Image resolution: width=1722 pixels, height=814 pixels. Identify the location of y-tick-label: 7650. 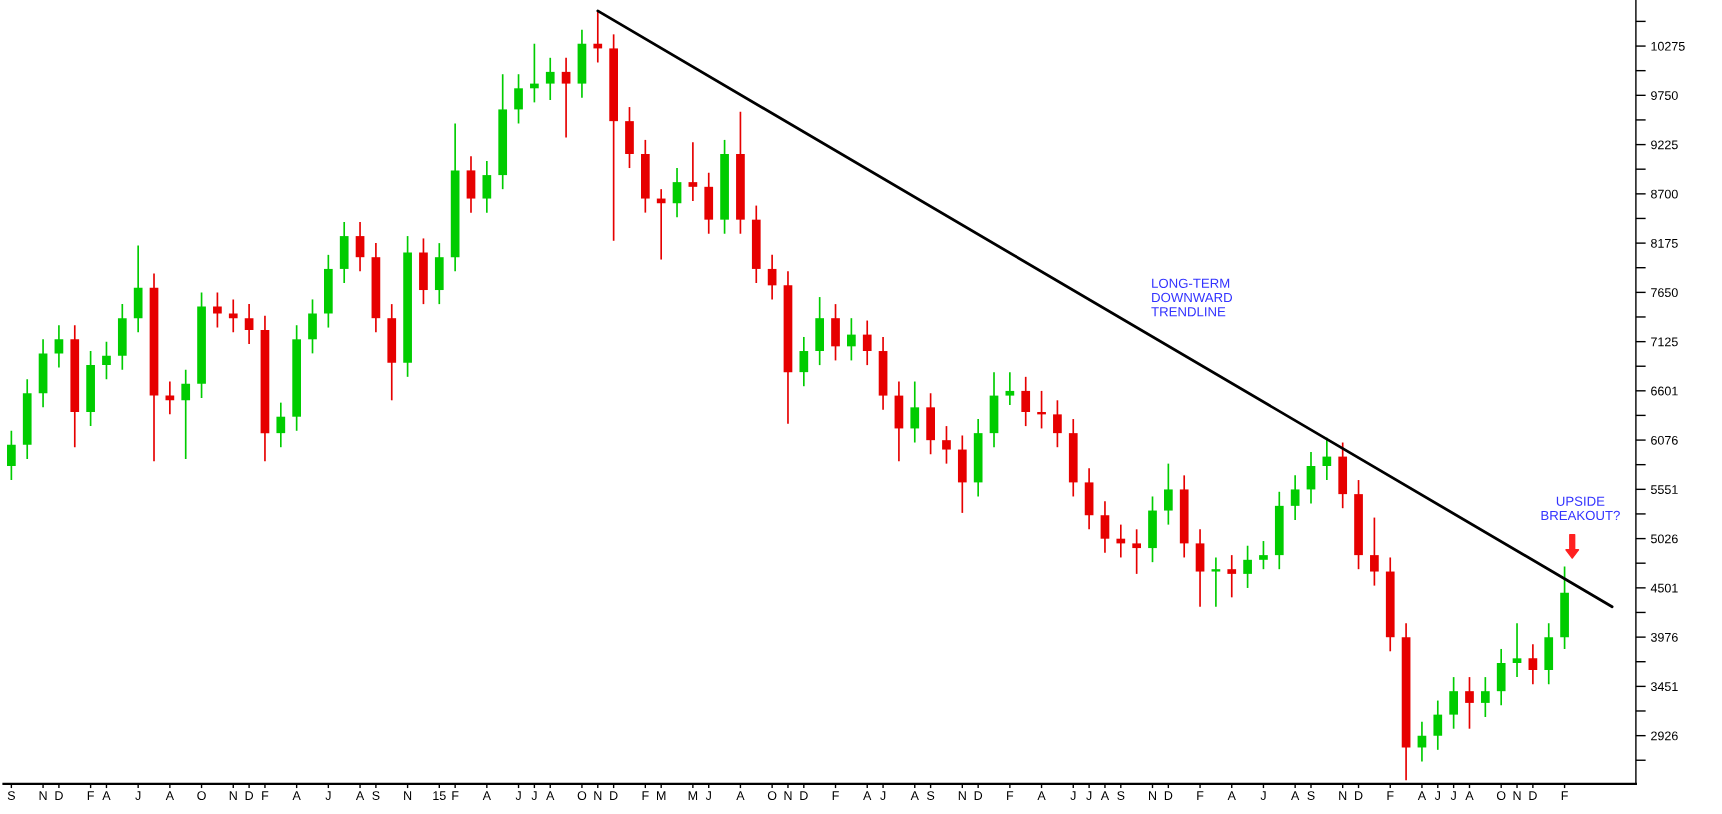
(1664, 293).